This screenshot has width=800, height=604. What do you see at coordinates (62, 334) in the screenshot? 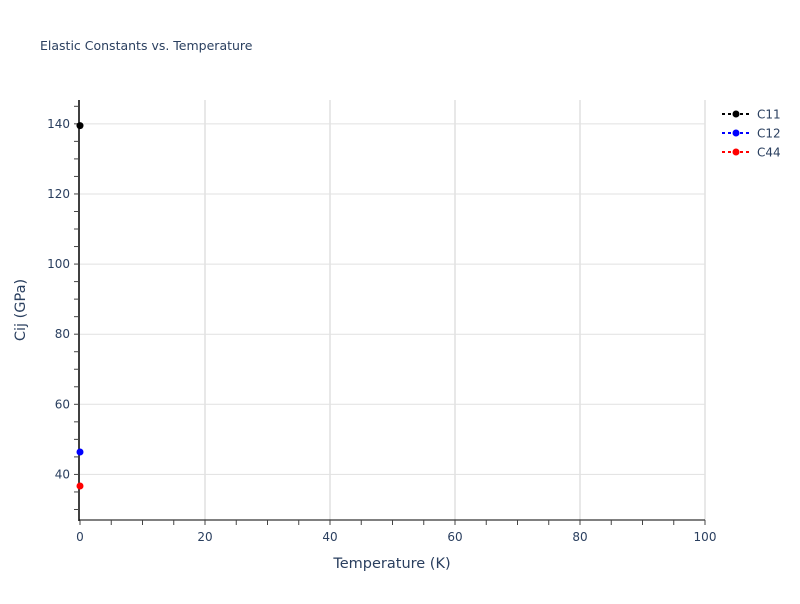
I see `y-tick-label: 80` at bounding box center [62, 334].